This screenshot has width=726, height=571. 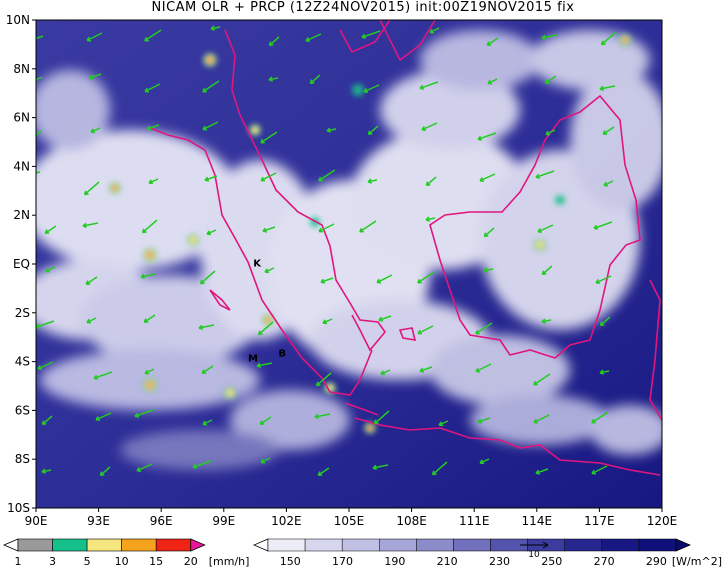 What do you see at coordinates (161, 521) in the screenshot?
I see `x-tick-label: 96E` at bounding box center [161, 521].